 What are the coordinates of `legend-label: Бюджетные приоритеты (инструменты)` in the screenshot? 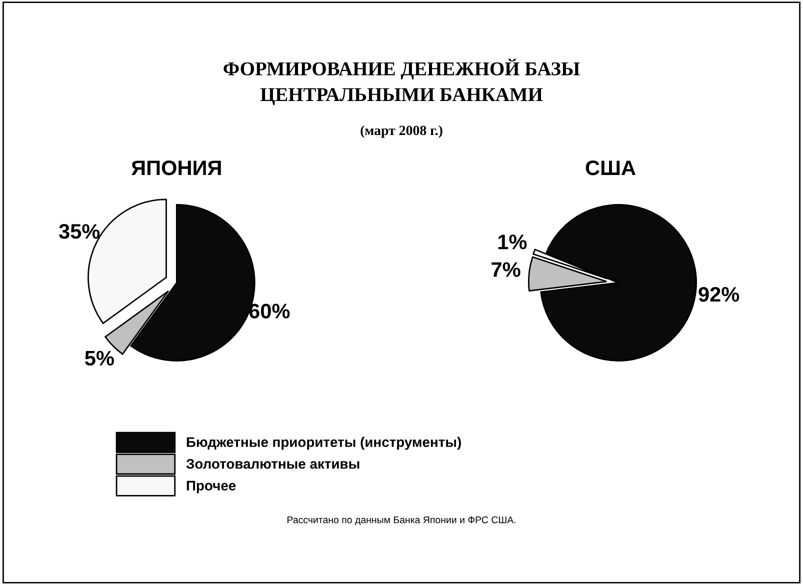 It's located at (323, 443).